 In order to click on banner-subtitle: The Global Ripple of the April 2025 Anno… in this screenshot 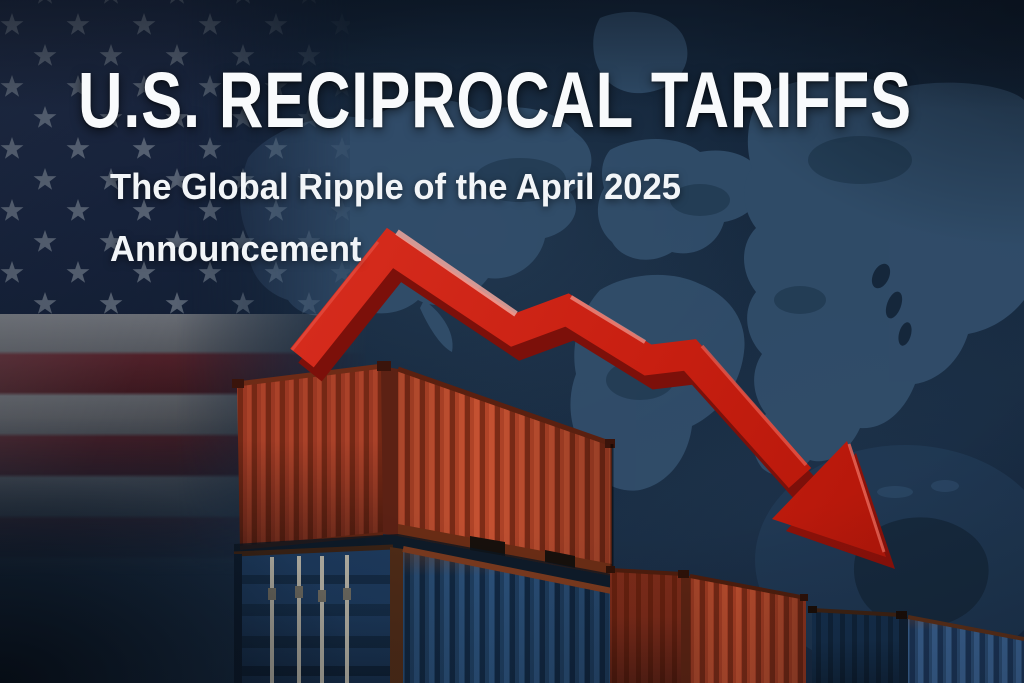, I will do `click(395, 218)`.